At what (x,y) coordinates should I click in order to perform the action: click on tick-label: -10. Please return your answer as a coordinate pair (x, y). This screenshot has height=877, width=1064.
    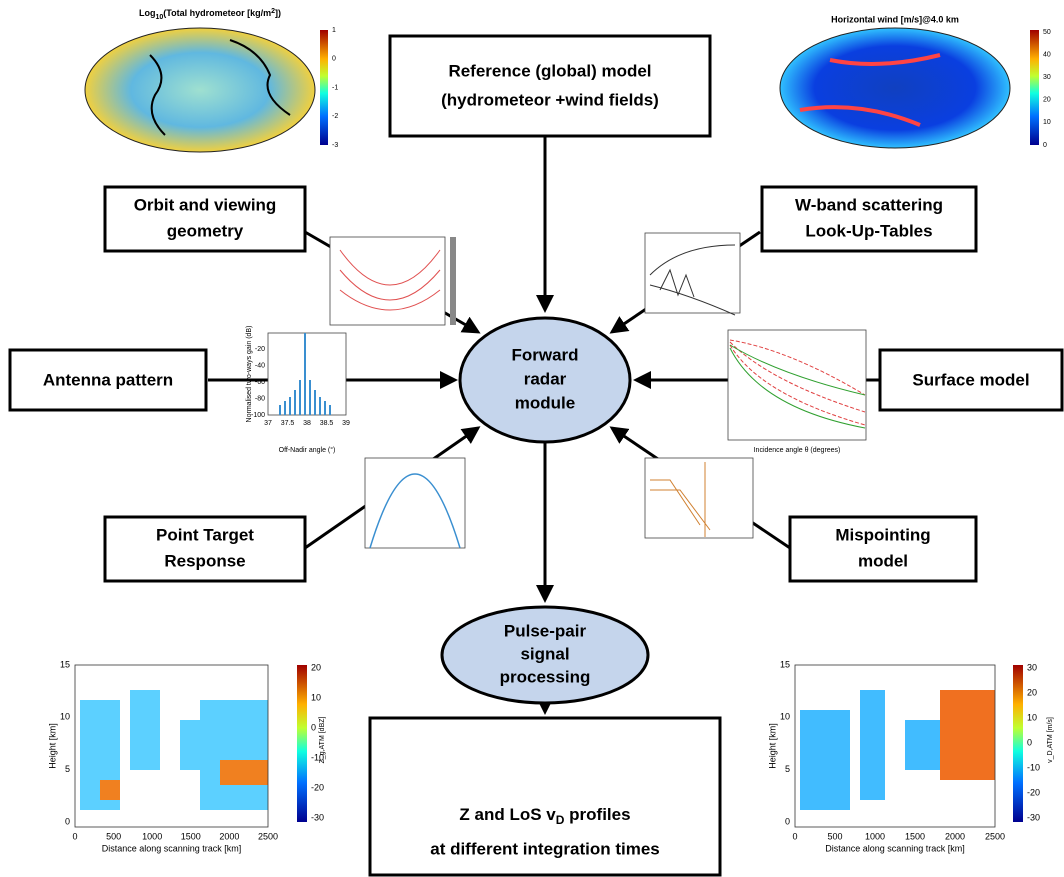
    Looking at the image, I should click on (1033, 767).